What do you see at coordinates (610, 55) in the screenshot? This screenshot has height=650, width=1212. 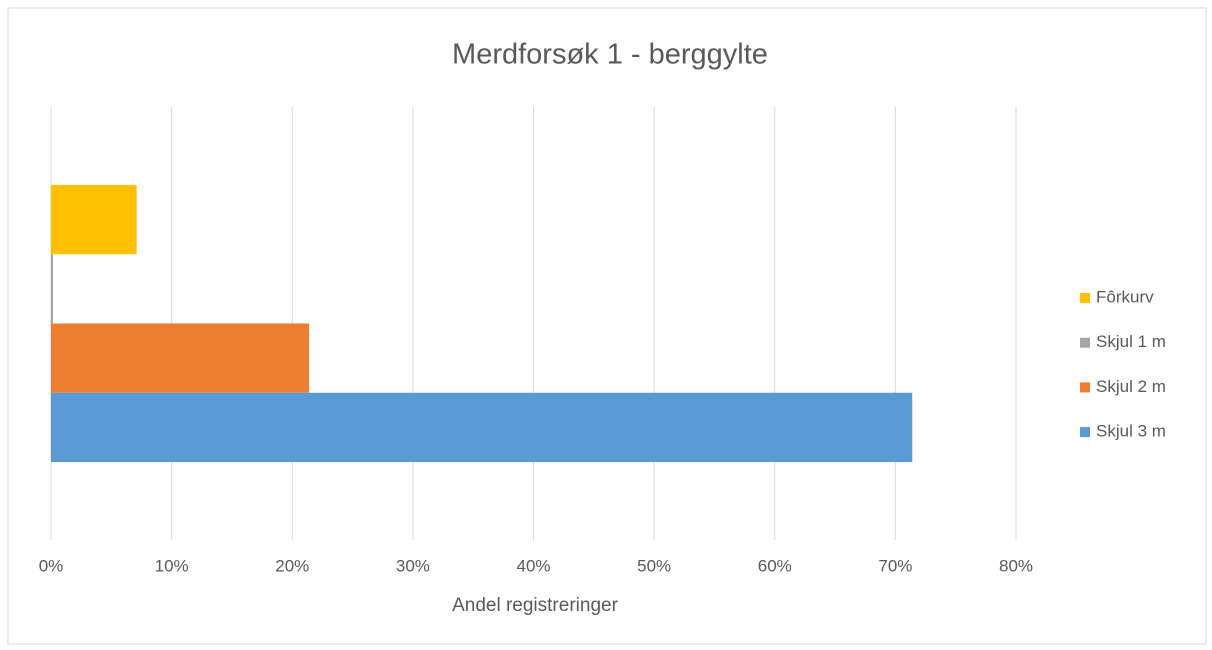 I see `chart-title: Merdforsøk 1 - berggylte` at bounding box center [610, 55].